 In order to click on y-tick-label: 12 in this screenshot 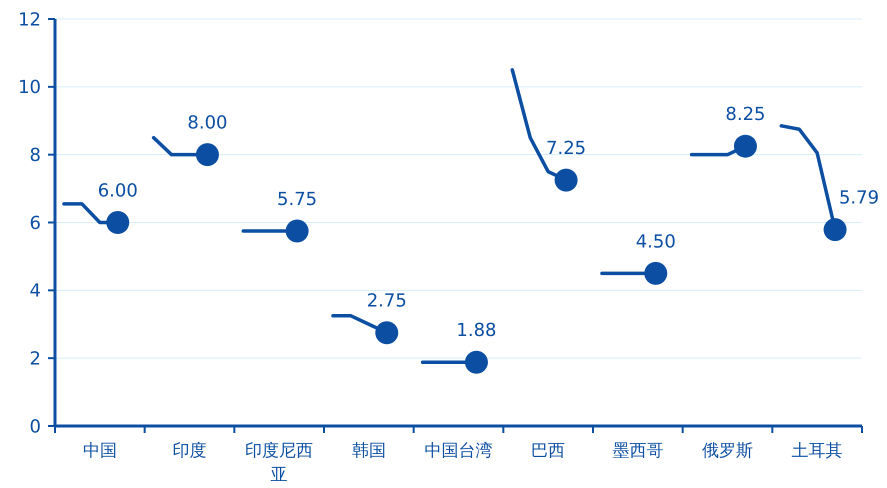, I will do `click(29, 19)`.